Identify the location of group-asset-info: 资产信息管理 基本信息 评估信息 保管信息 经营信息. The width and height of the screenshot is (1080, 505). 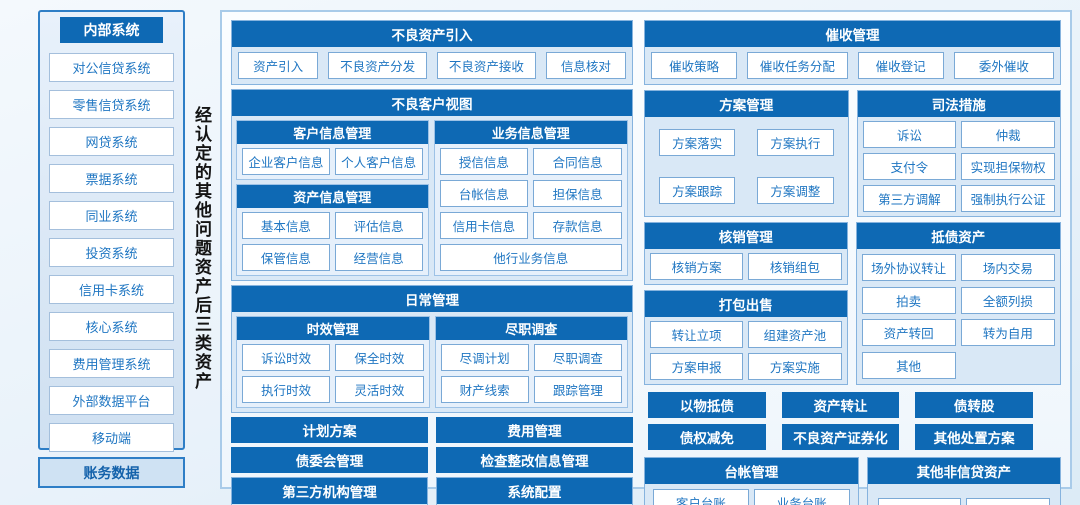
(332, 230).